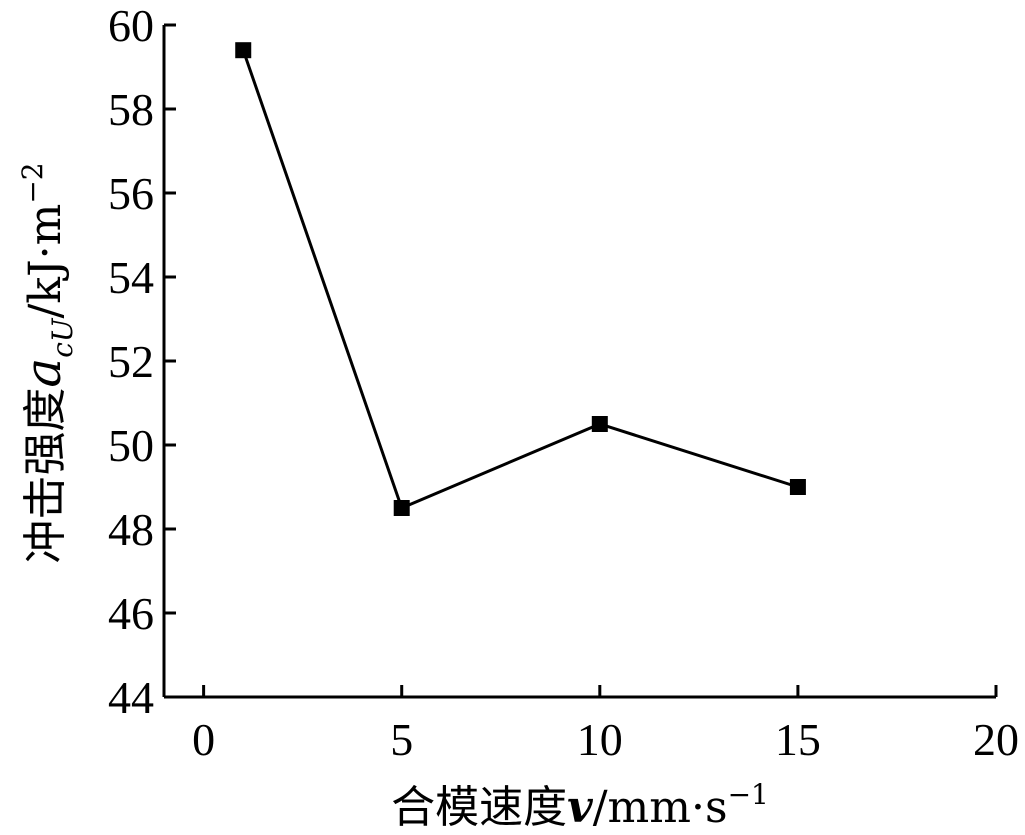  What do you see at coordinates (131, 193) in the screenshot?
I see `y-tick-label-6: 56` at bounding box center [131, 193].